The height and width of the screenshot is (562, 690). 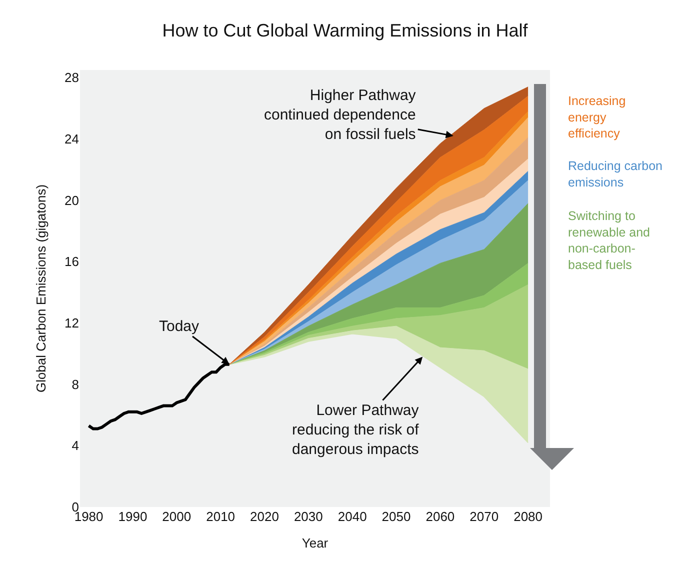 I want to click on y-tick-label: 4, so click(x=75, y=446).